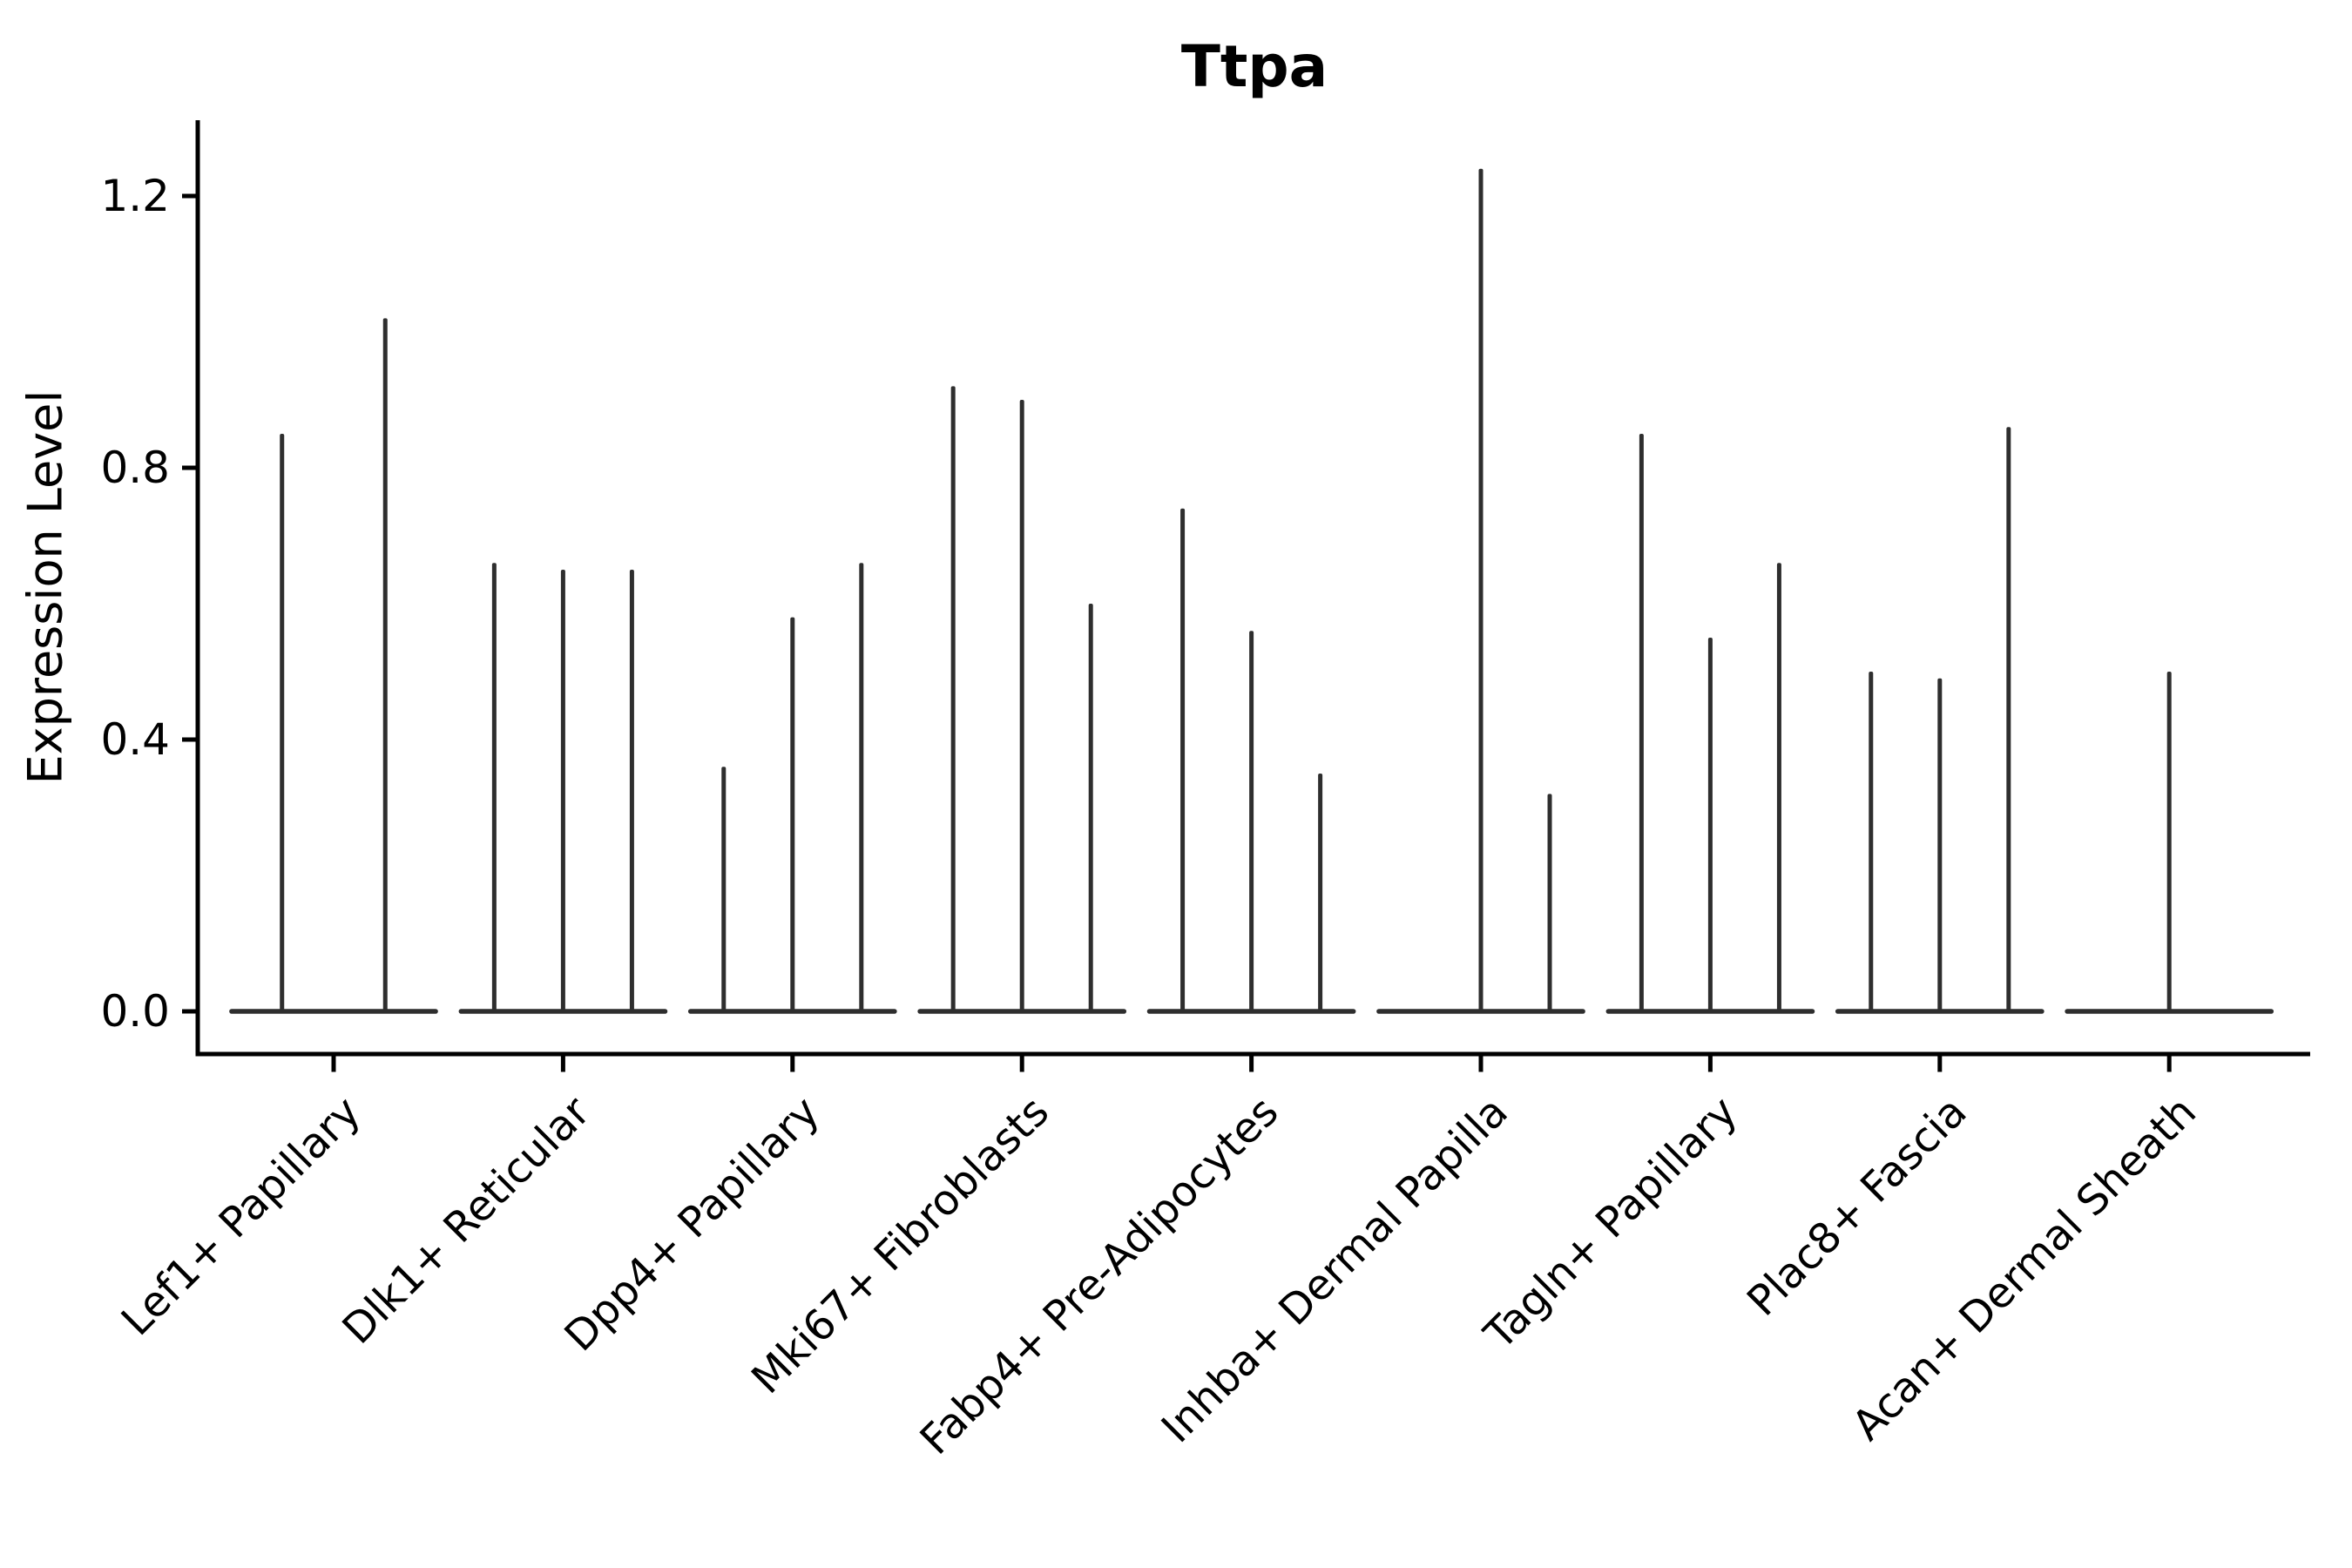 This screenshot has width=2352, height=1568. I want to click on x-tick-label: Plac8+ Fascia, so click(1857, 1206).